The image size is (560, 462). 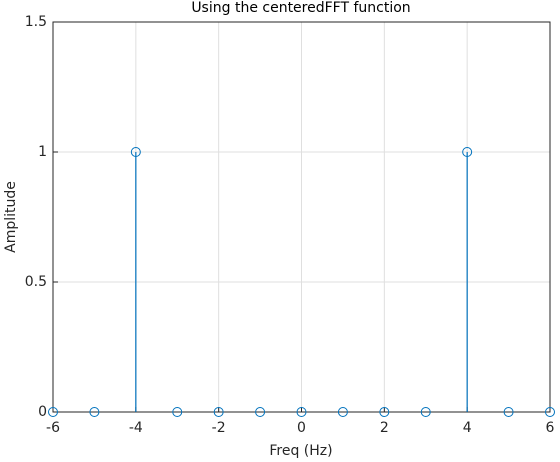 What do you see at coordinates (42, 412) in the screenshot?
I see `y-tick-label: 0` at bounding box center [42, 412].